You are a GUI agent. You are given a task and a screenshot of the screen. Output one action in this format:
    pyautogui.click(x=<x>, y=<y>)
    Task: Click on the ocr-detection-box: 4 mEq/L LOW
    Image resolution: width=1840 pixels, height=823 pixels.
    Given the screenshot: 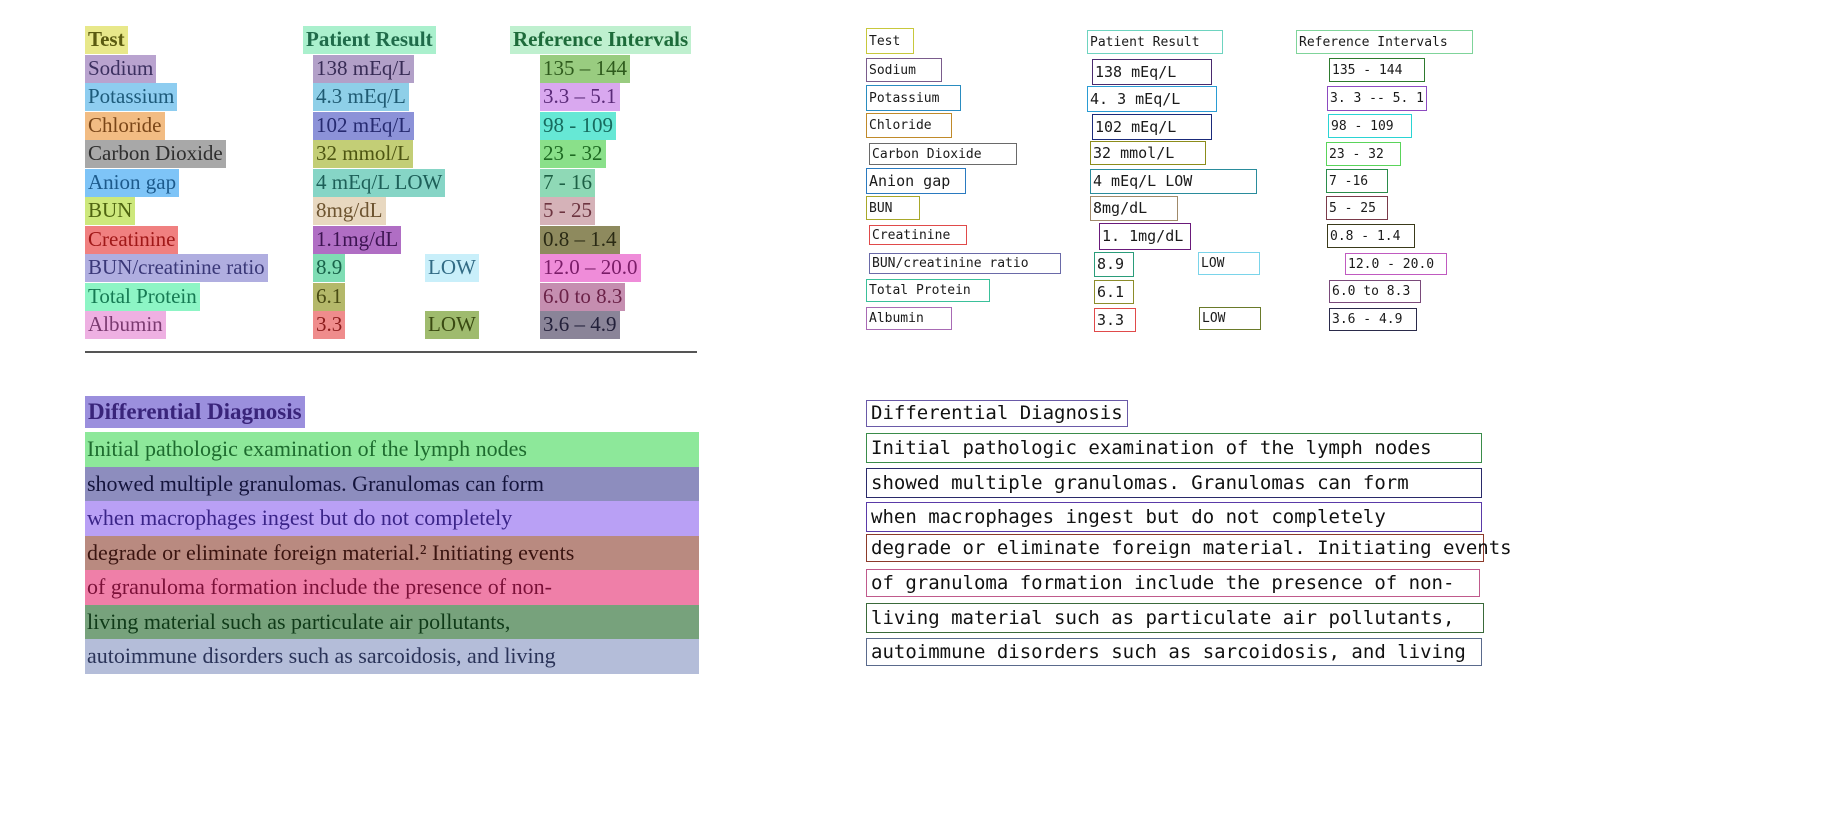 What is the action you would take?
    pyautogui.click(x=1173, y=181)
    